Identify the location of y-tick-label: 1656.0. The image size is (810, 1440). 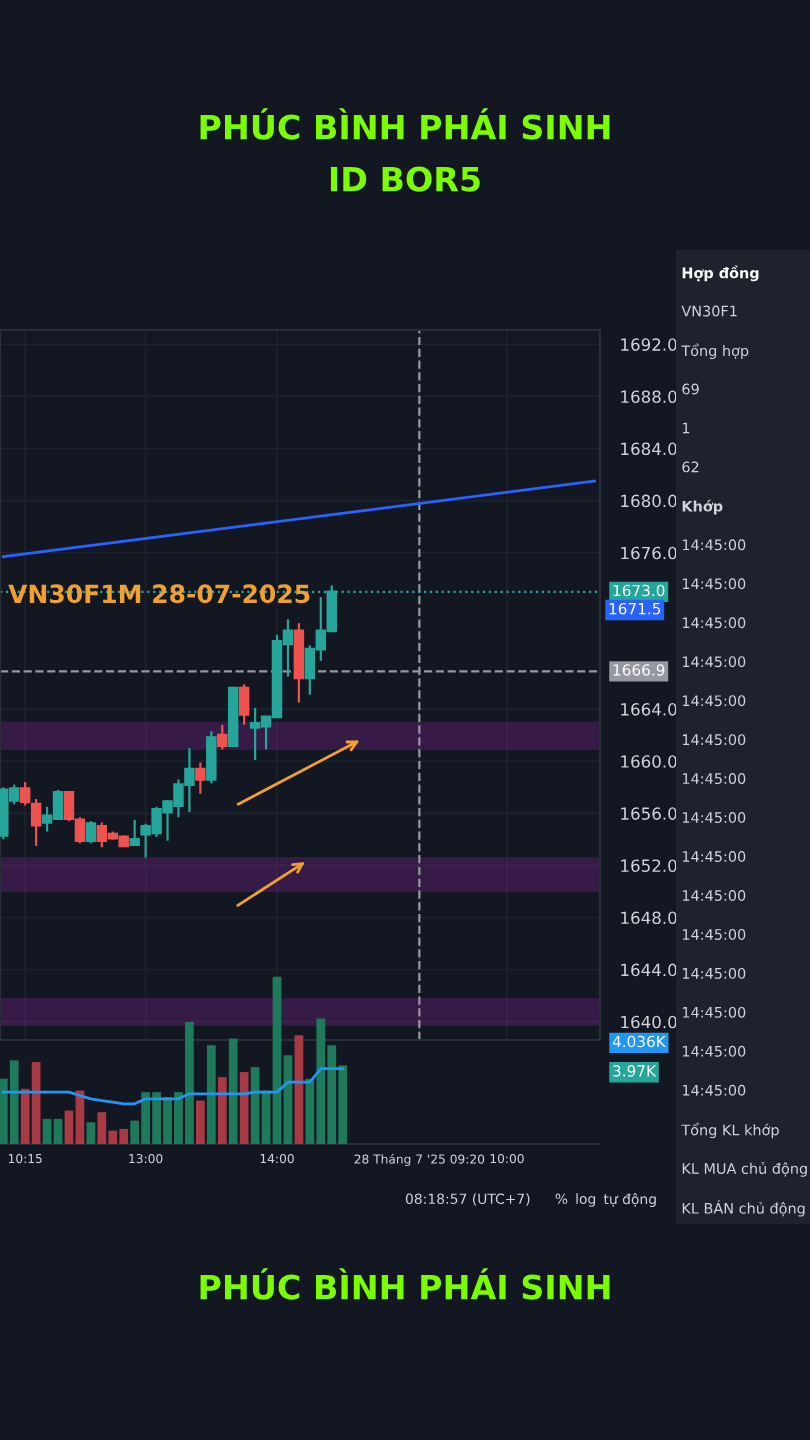
(649, 813).